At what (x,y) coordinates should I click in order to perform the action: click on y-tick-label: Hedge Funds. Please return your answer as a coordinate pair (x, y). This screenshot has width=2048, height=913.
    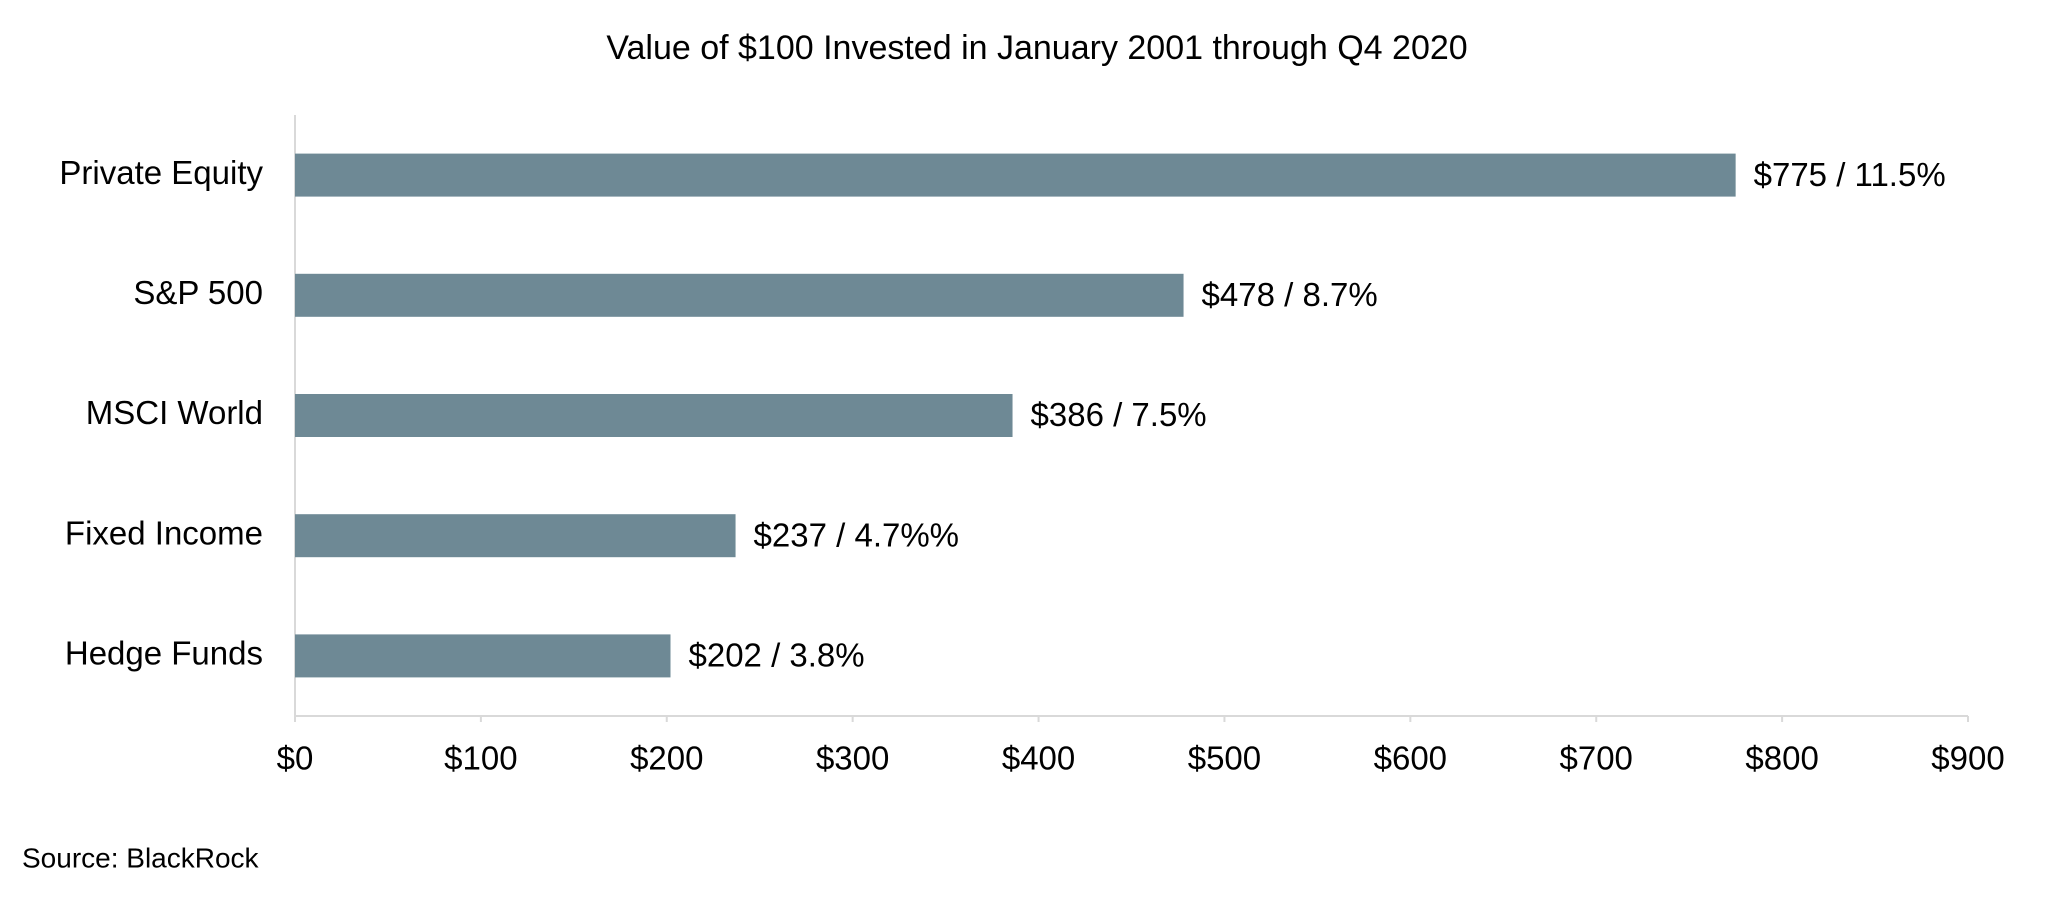
    Looking at the image, I should click on (164, 653).